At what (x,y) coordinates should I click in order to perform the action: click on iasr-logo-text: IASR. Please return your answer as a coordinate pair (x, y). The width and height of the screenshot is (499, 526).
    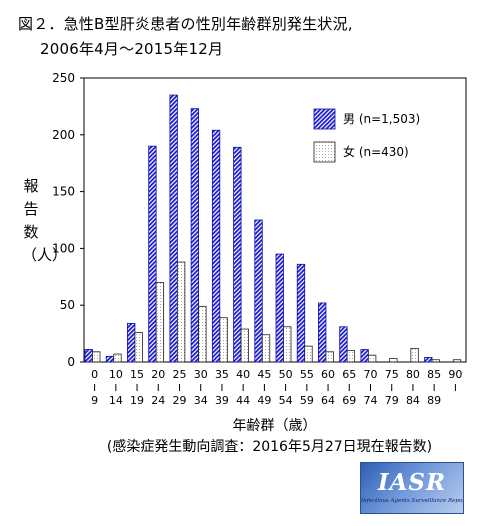
    Looking at the image, I should click on (412, 482).